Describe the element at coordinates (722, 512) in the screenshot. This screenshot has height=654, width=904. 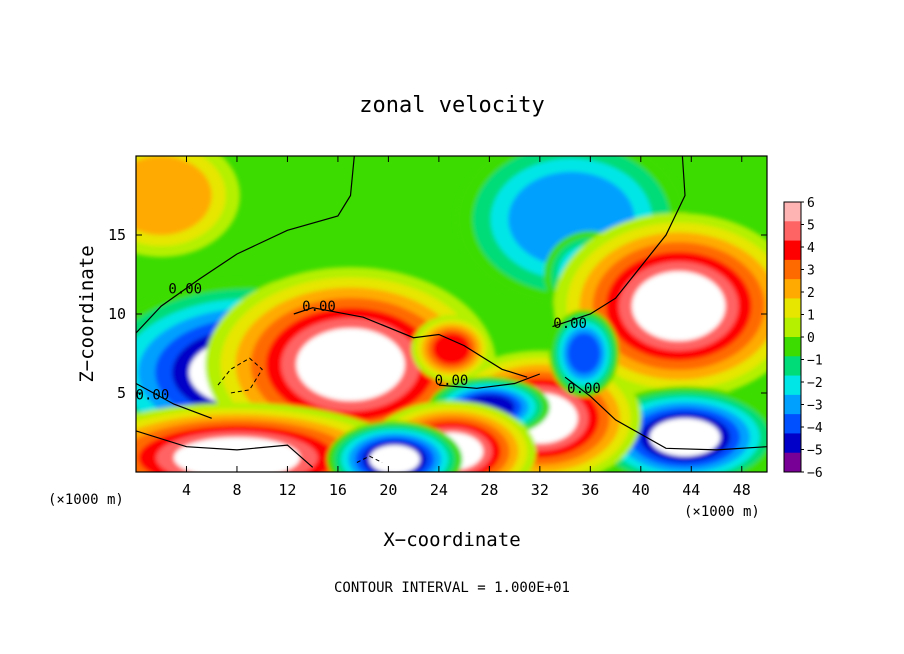
I see `x-axis-unit-right: (×1000 m)` at that location.